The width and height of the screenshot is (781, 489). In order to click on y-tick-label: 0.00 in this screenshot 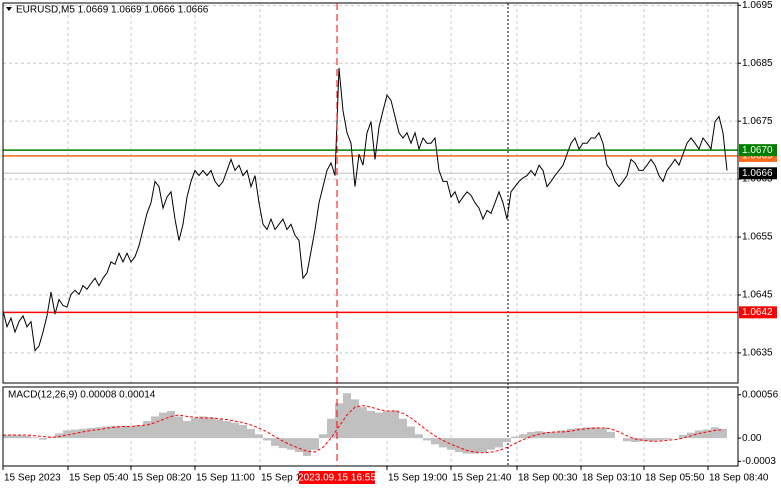, I will do `click(752, 438)`.